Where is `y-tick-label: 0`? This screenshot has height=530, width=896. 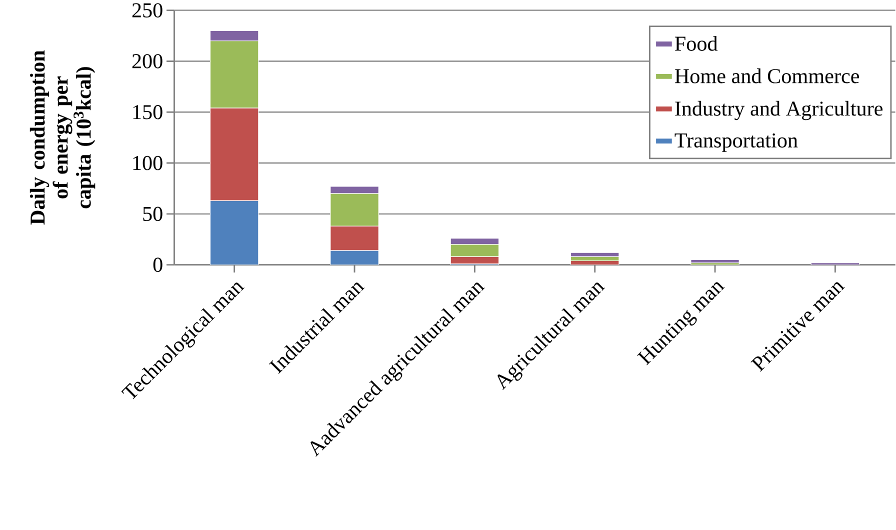
y-tick-label: 0 is located at coordinates (157, 264).